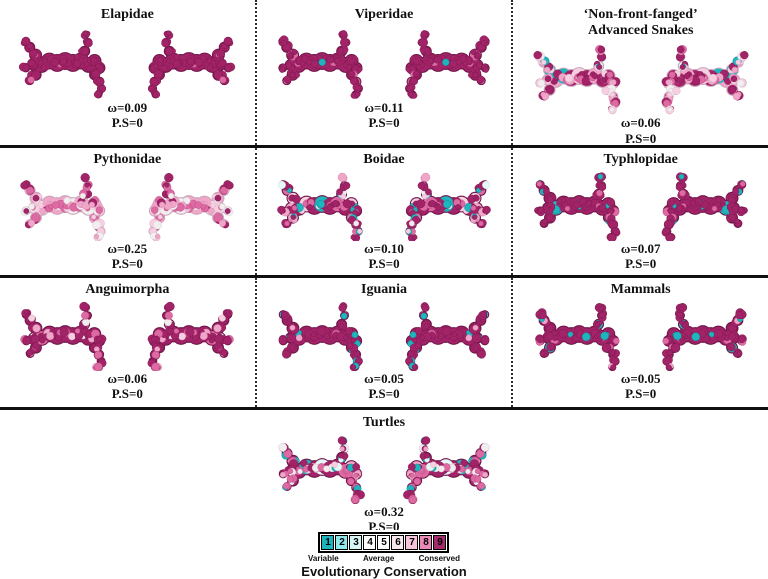  What do you see at coordinates (384, 542) in the screenshot?
I see `scale-cell-5: 5` at bounding box center [384, 542].